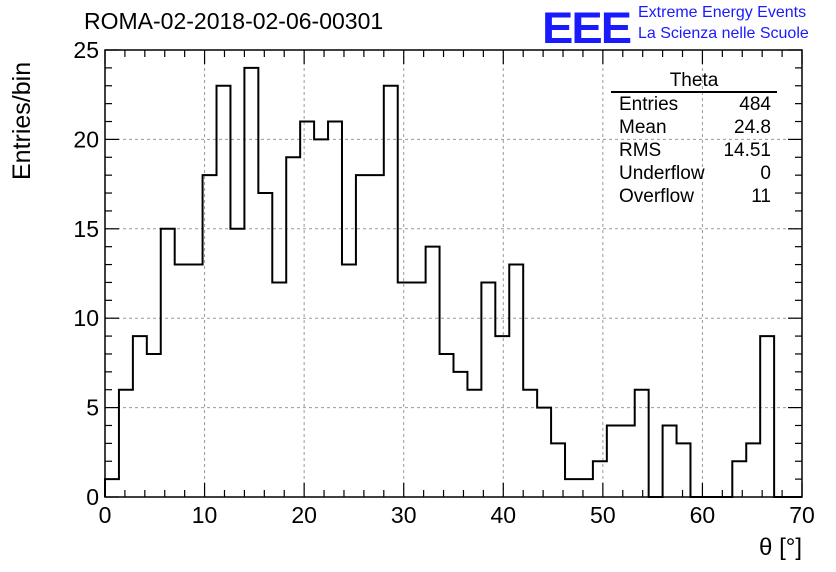 This screenshot has width=836, height=572. Describe the element at coordinates (105, 515) in the screenshot. I see `x-tick-label: 0` at that location.